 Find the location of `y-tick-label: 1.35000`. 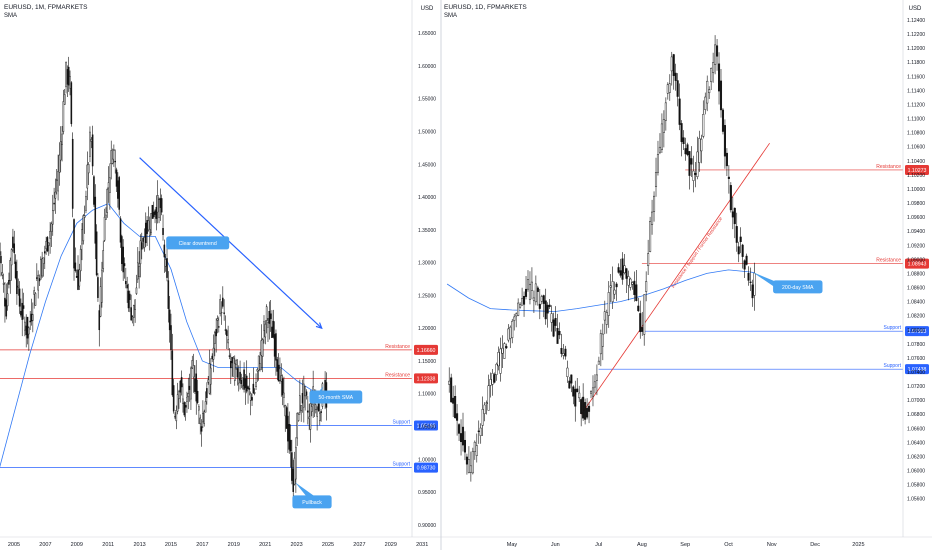

y-tick-label: 1.35000 is located at coordinates (427, 231).